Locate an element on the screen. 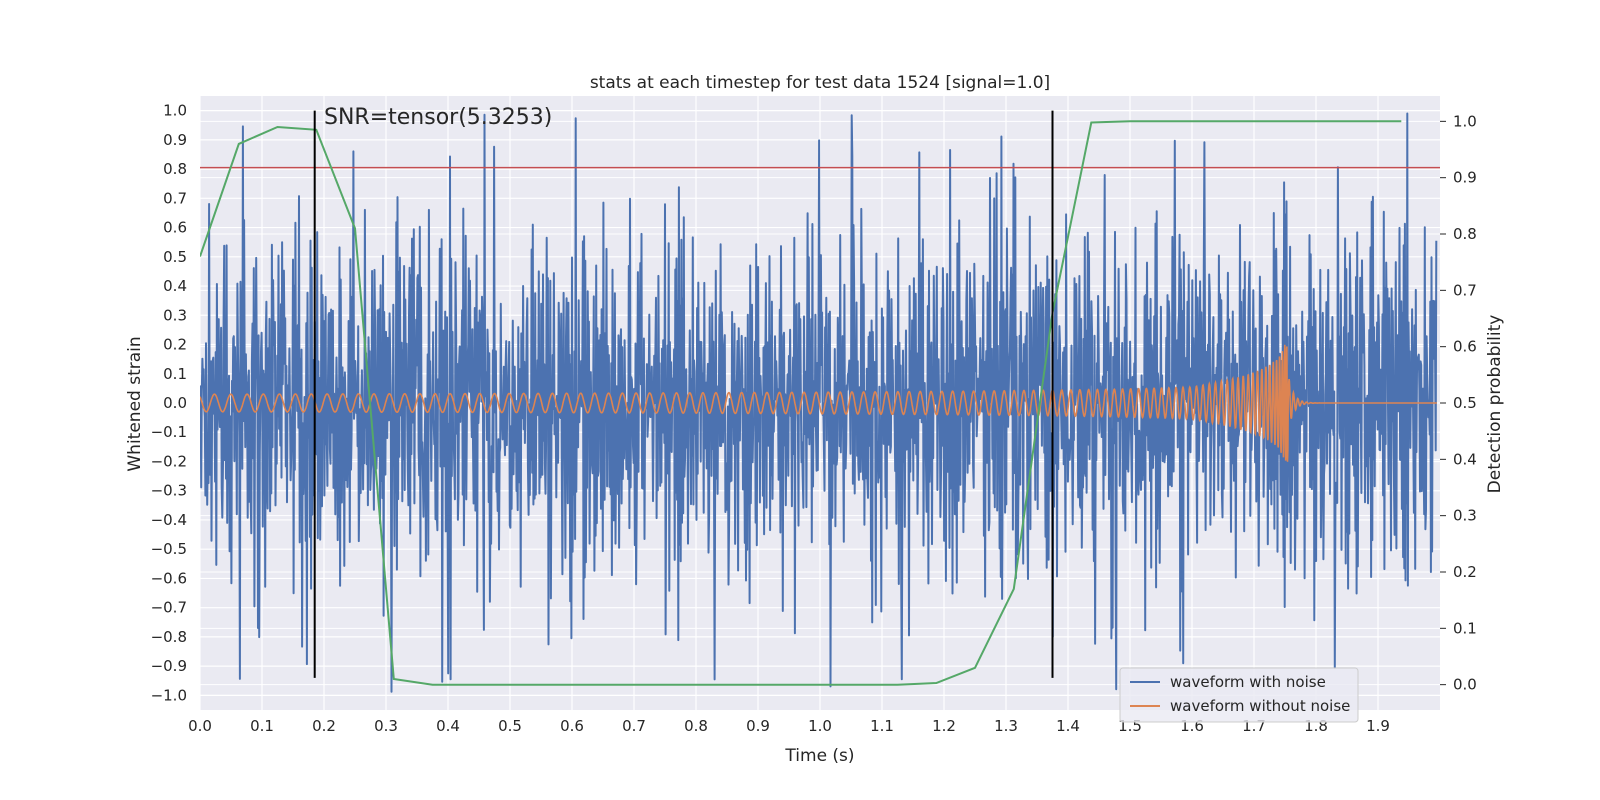 The width and height of the screenshot is (1600, 800). x-tick-label: 0.9 is located at coordinates (758, 726).